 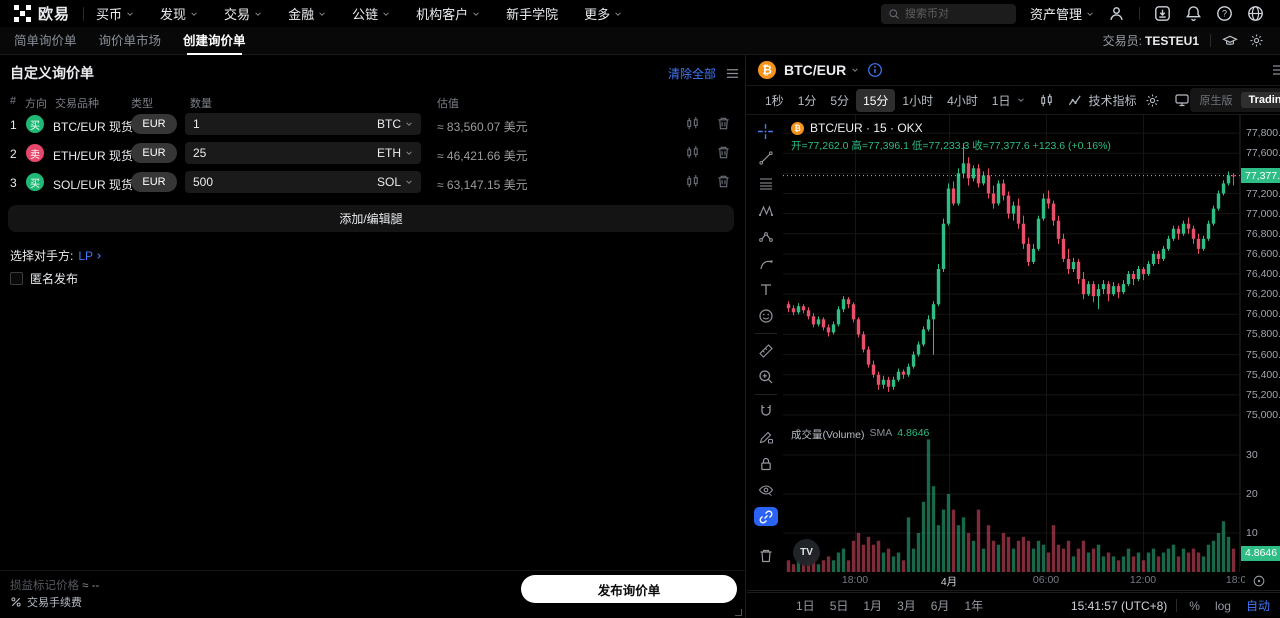 What do you see at coordinates (766, 437) in the screenshot?
I see `draw-lock-tool-icon` at bounding box center [766, 437].